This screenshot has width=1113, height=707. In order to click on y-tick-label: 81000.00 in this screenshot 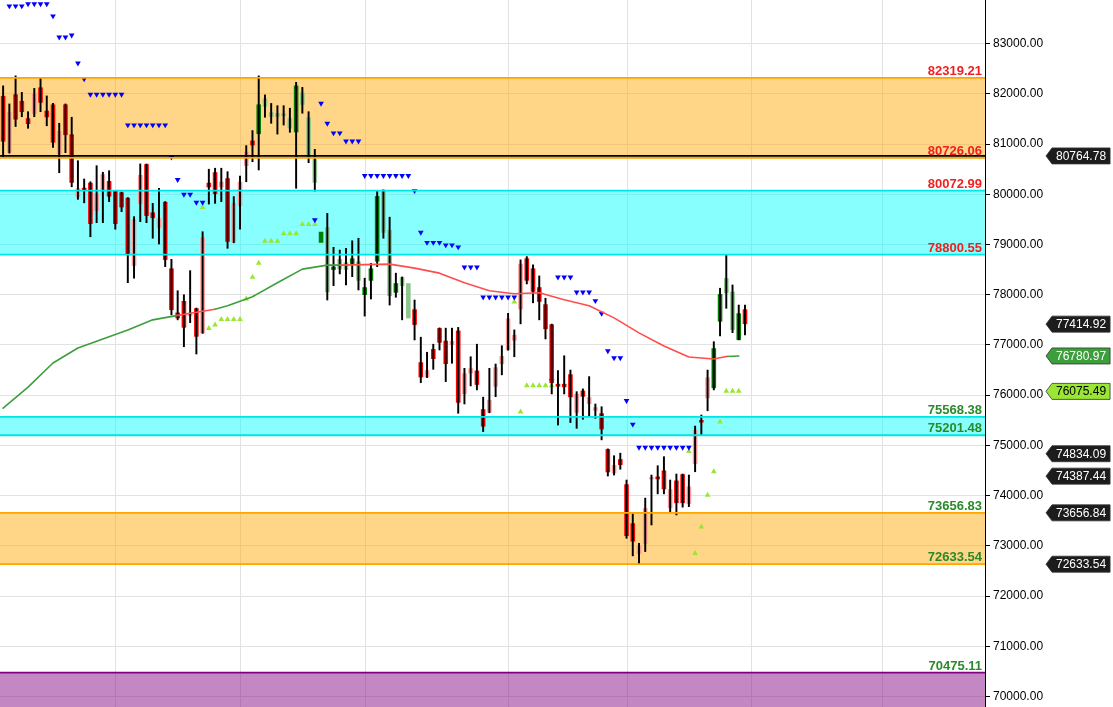, I will do `click(1018, 143)`.